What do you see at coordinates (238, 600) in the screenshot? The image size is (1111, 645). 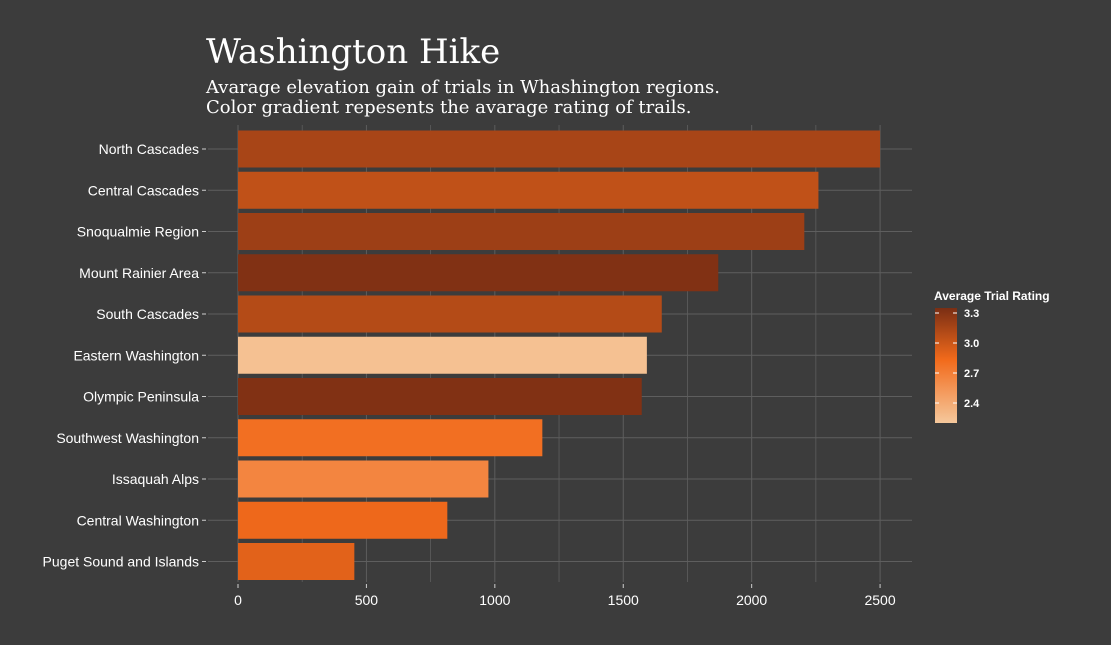 I see `x-tick-label: 0` at bounding box center [238, 600].